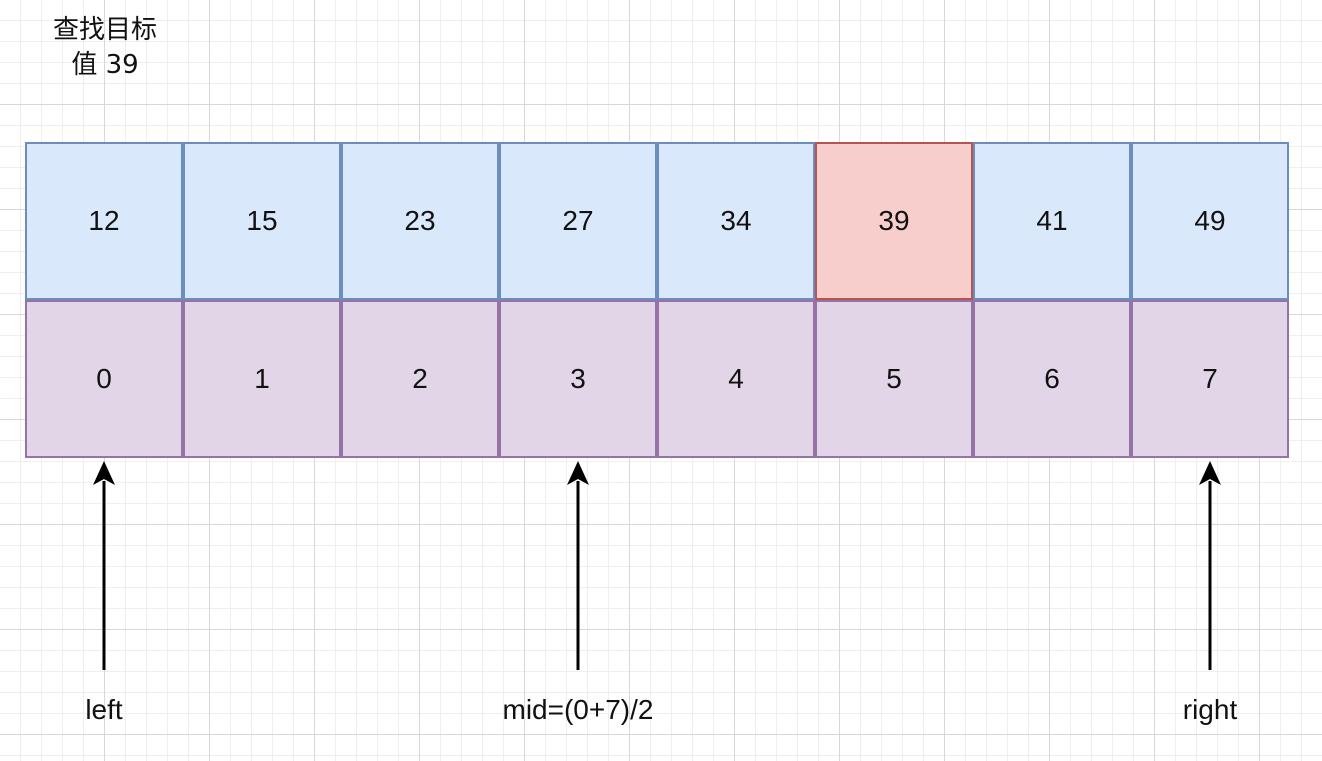 This screenshot has width=1322, height=761. What do you see at coordinates (1210, 709) in the screenshot?
I see `pointer-label: right` at bounding box center [1210, 709].